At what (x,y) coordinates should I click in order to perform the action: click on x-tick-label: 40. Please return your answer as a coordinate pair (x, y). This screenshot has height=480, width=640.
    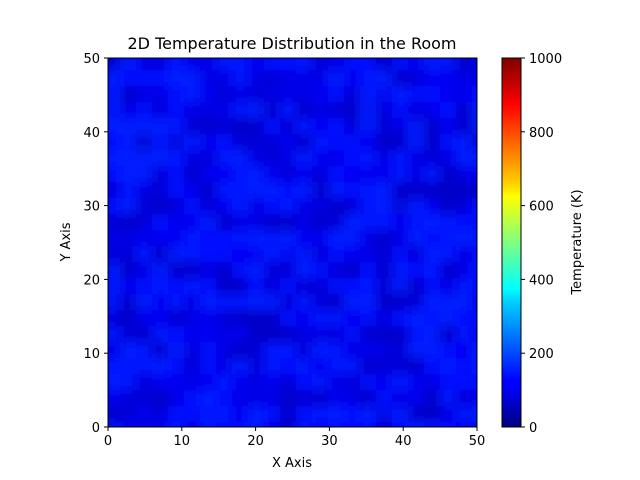
    Looking at the image, I should click on (403, 441).